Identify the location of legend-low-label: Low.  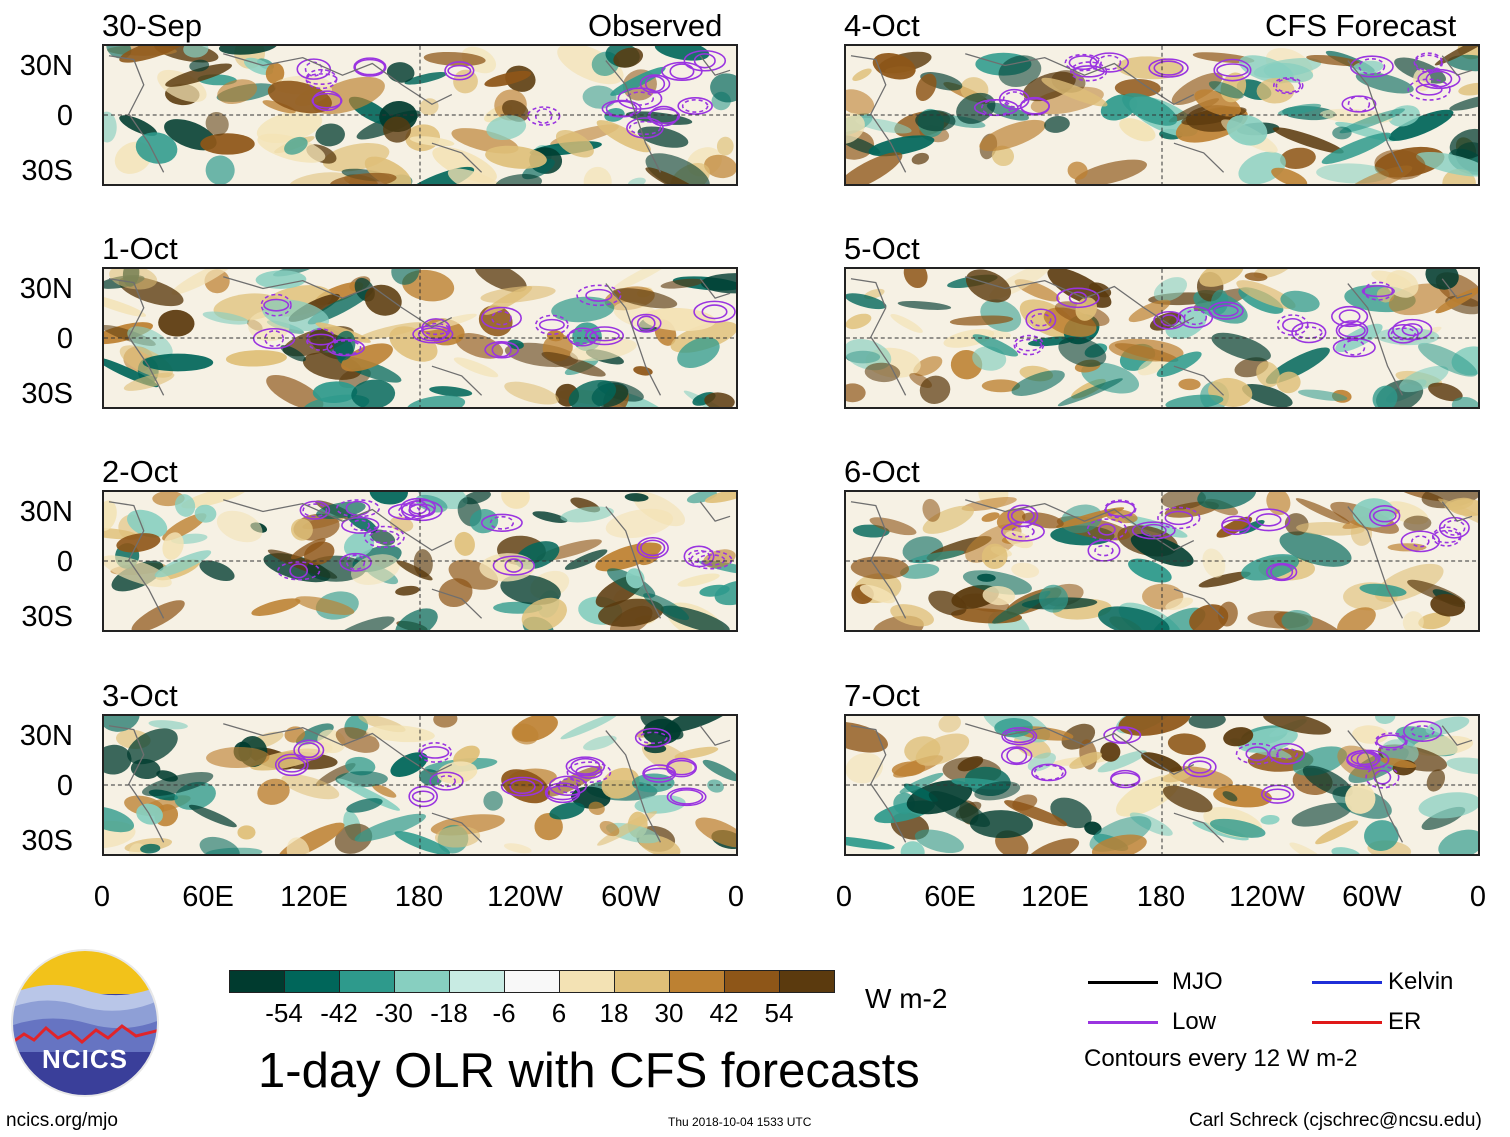
(1194, 1021).